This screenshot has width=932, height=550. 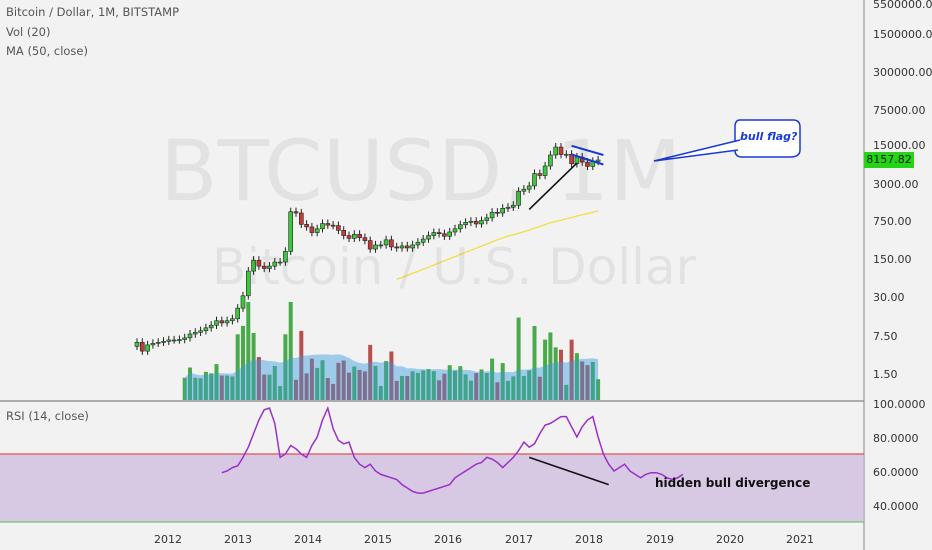 I want to click on rsi-tick: 100.0000, so click(x=899, y=404).